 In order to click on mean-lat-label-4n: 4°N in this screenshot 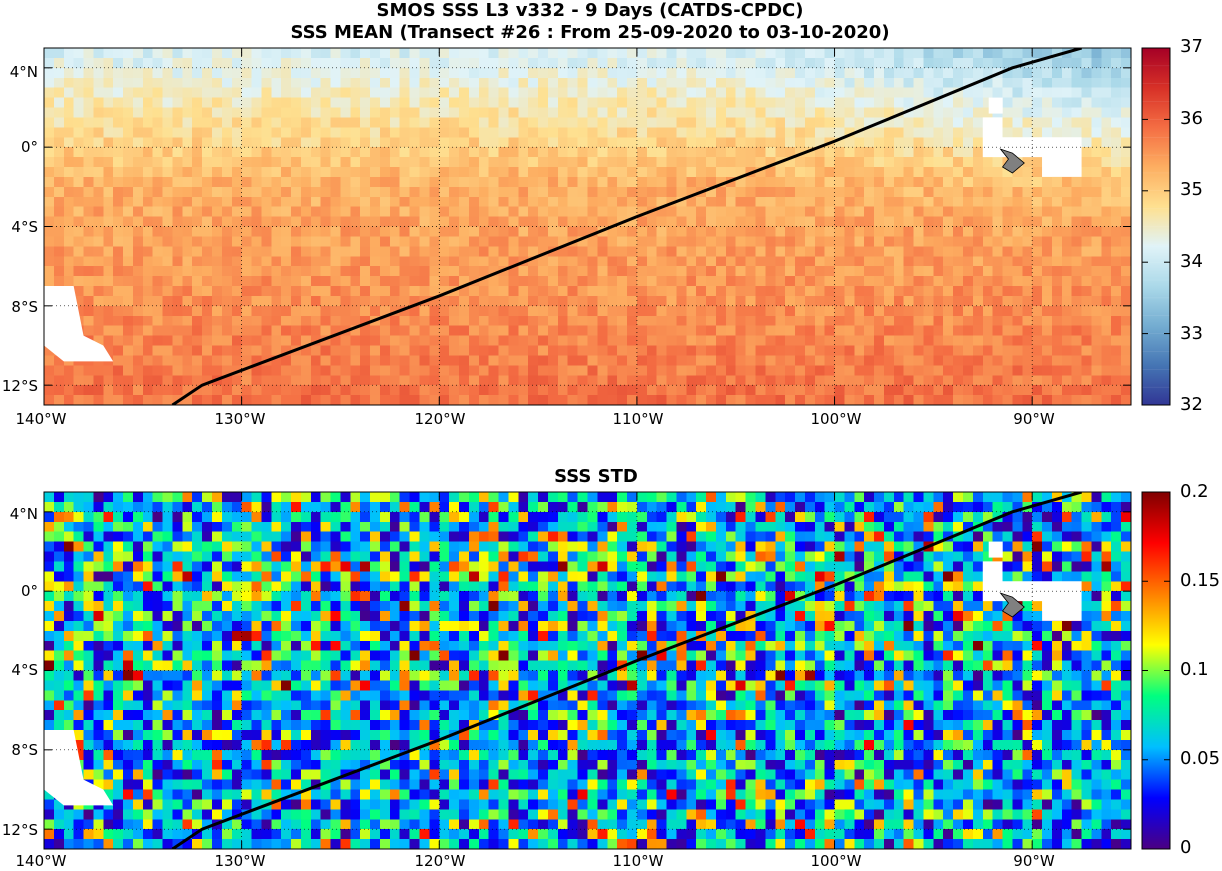, I will do `click(23, 72)`.